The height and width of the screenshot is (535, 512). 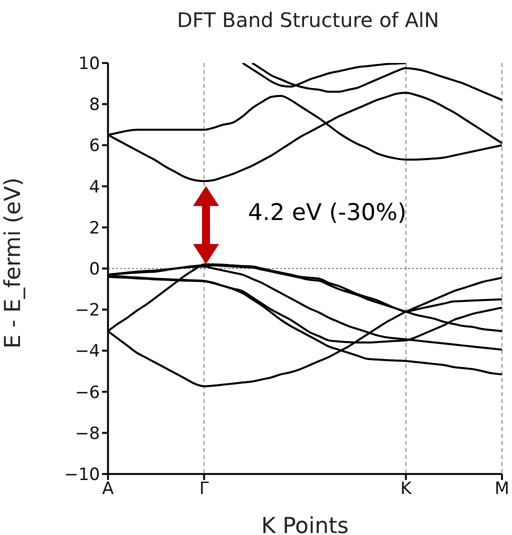 I want to click on y-tick-label: 4, so click(x=94, y=187).